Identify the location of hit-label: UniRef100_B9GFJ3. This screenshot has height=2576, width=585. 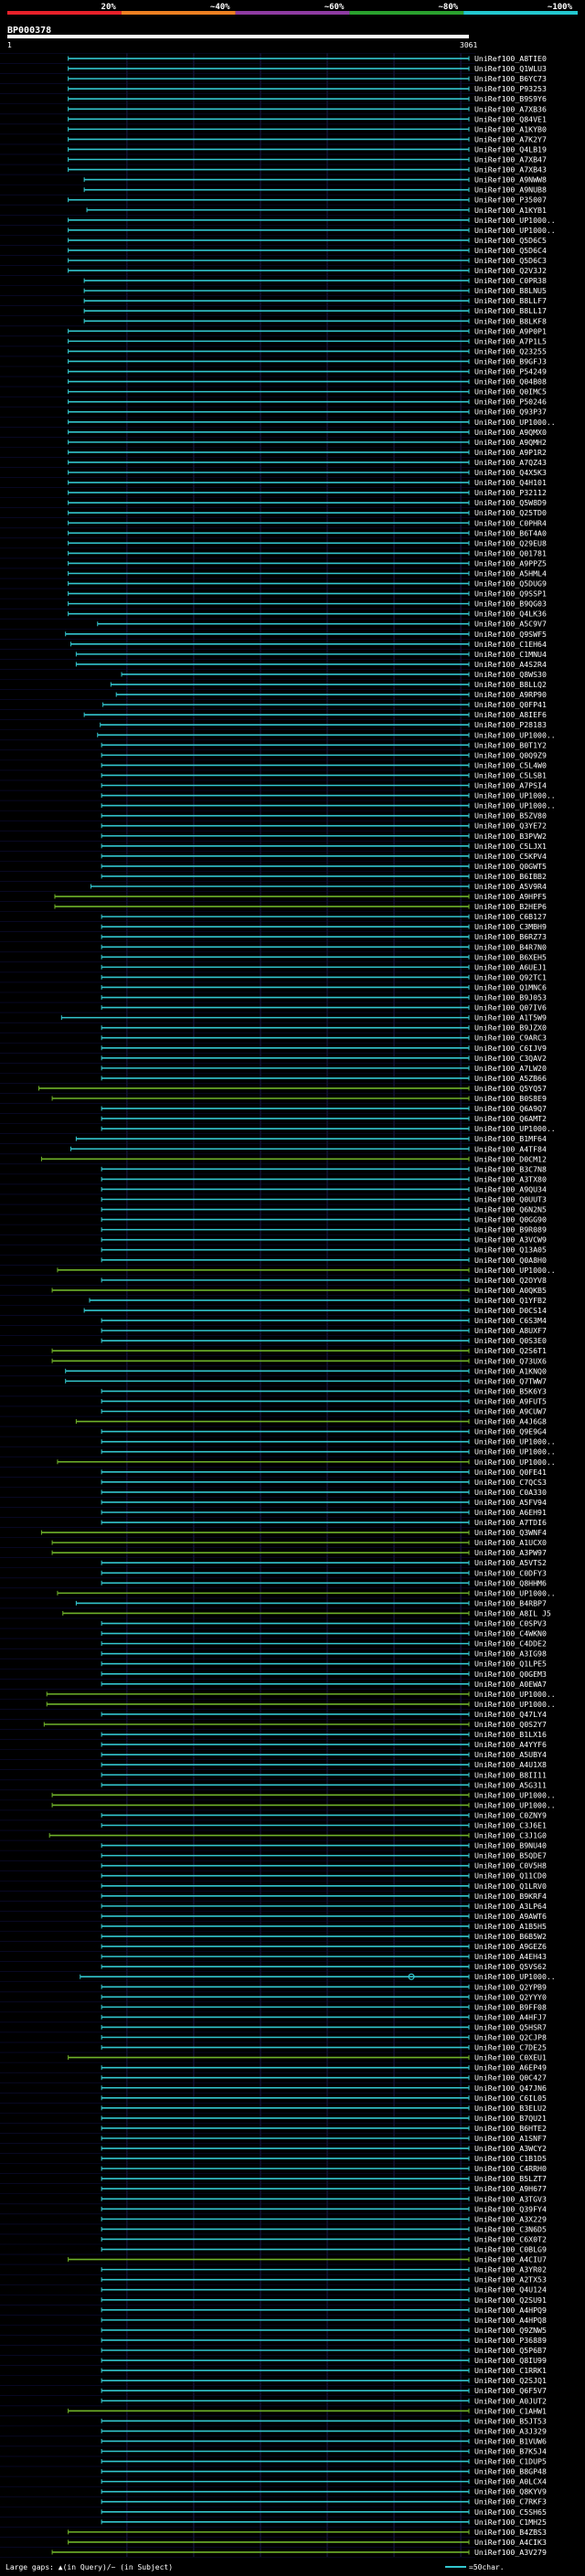
(511, 361).